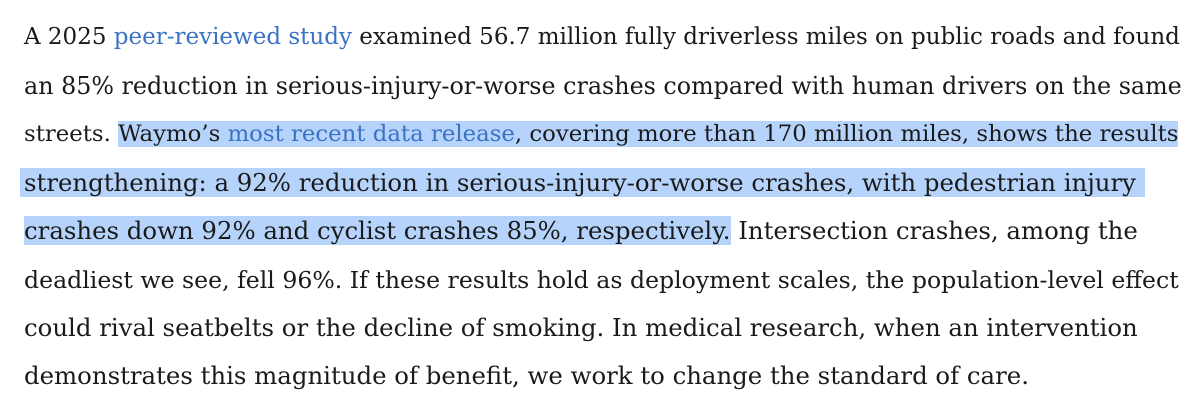  What do you see at coordinates (232, 37) in the screenshot?
I see `peer-reviewed-study-link: peer-reviewed study` at bounding box center [232, 37].